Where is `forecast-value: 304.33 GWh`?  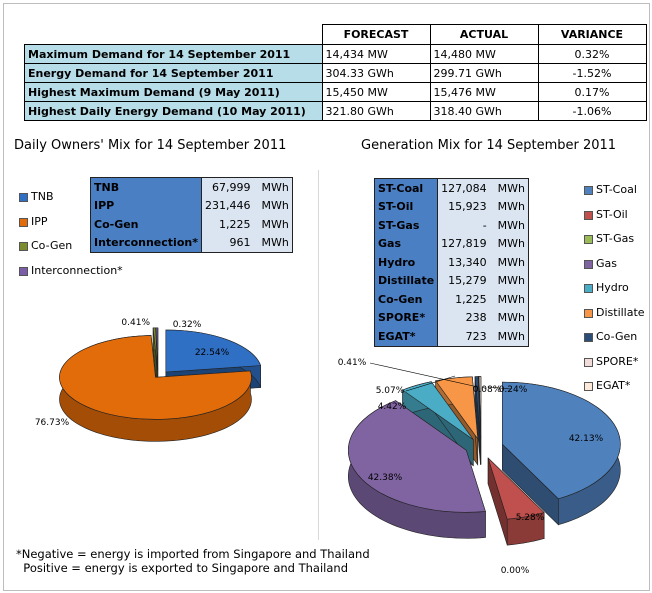
forecast-value: 304.33 GWh is located at coordinates (376, 73).